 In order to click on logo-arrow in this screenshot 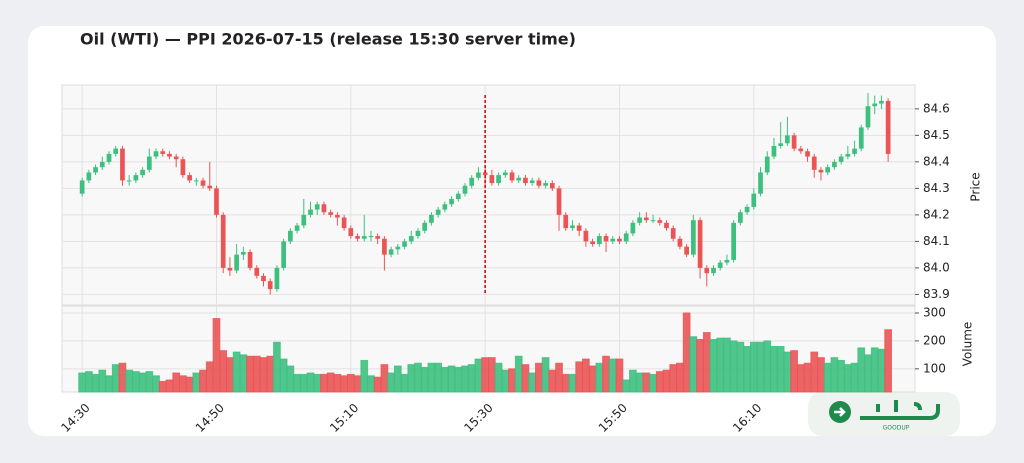, I will do `click(840, 412)`.